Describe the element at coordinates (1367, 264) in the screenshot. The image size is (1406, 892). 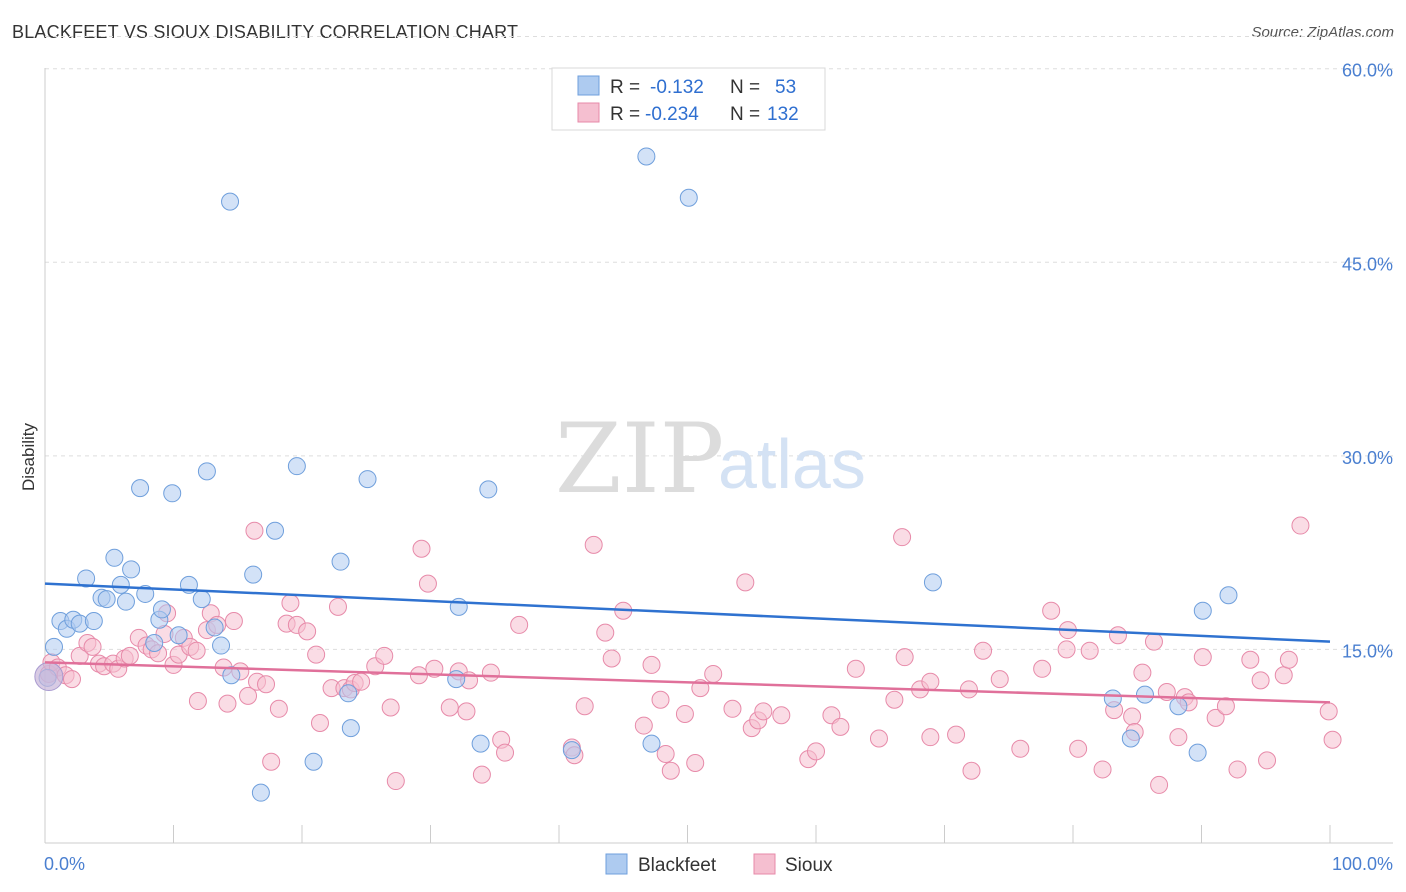
I see `y-tick-label: 45.0%` at that location.